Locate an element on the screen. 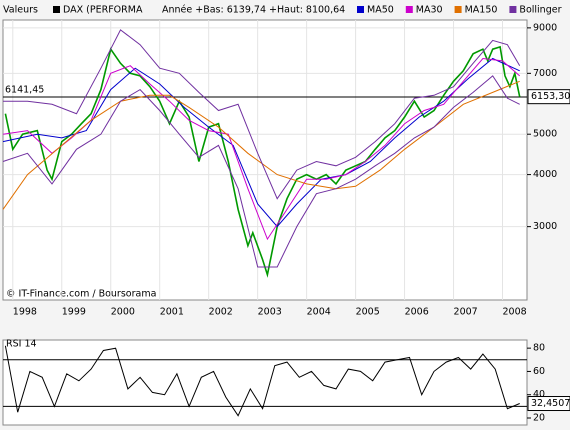 The width and height of the screenshot is (570, 430). last-value-label: 6153,30 is located at coordinates (550, 96).